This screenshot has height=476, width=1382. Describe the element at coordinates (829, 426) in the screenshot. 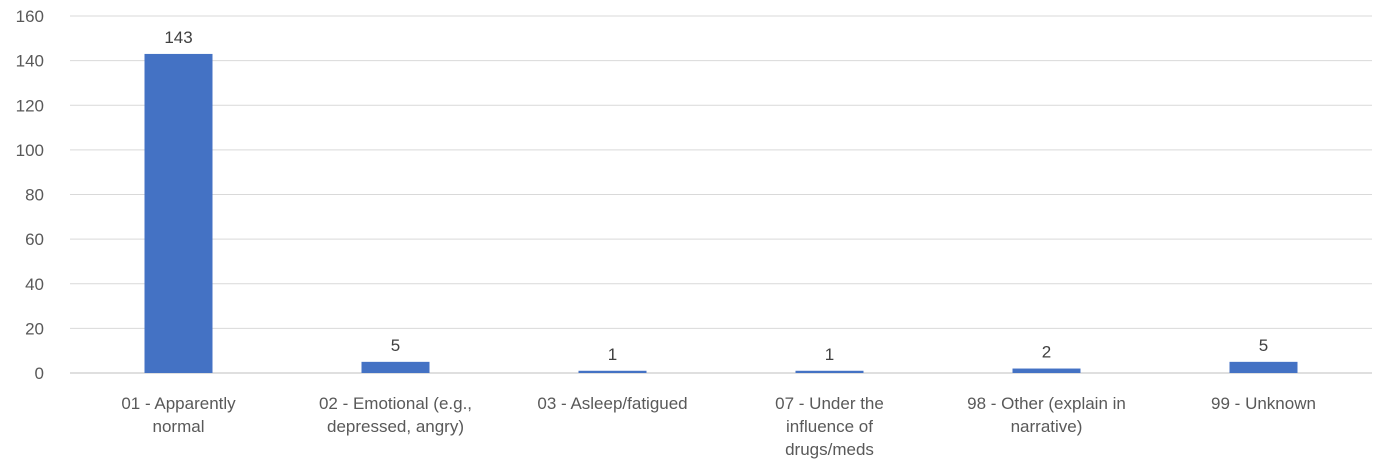

I see `x-category-label: influence of` at that location.